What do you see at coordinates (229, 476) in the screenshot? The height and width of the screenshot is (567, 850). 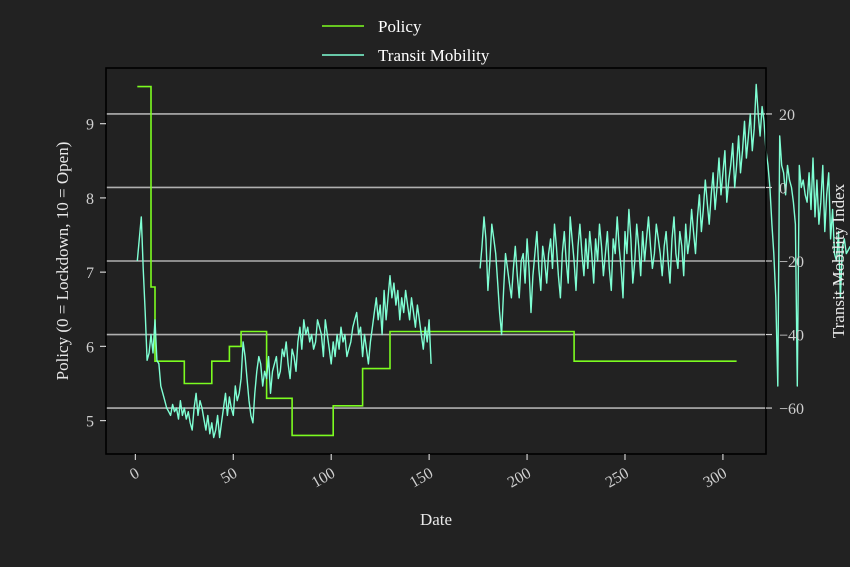 I see `x-tick-label: 50` at bounding box center [229, 476].